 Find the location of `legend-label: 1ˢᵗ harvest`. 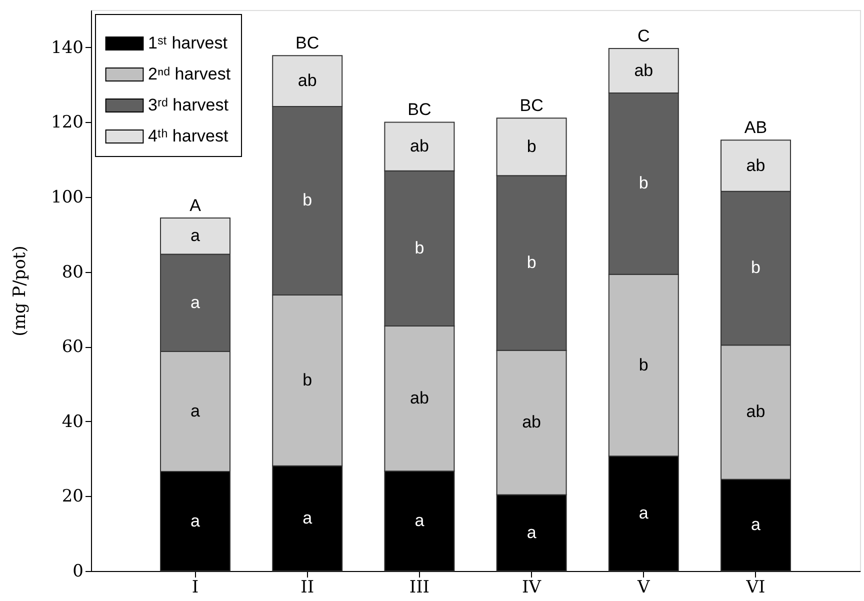

legend-label: 1ˢᵗ harvest is located at coordinates (188, 43).